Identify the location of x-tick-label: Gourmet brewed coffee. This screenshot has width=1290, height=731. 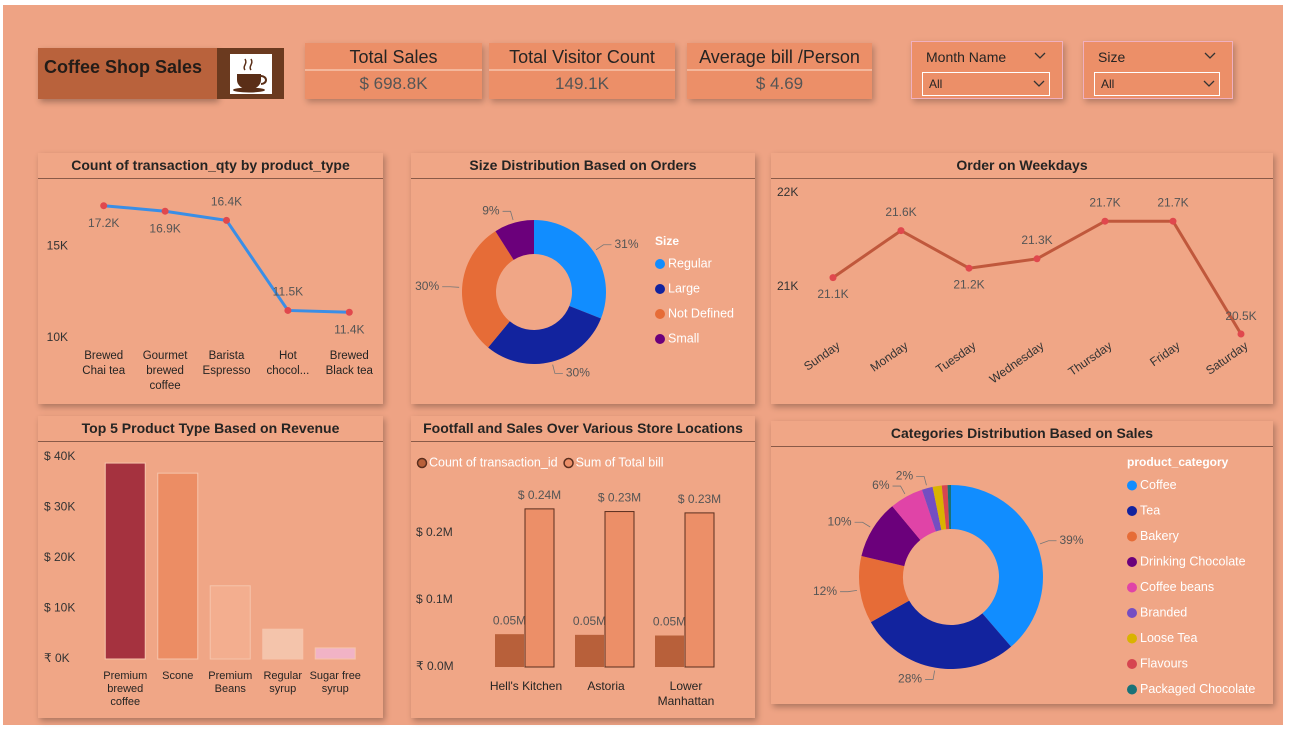
(165, 371).